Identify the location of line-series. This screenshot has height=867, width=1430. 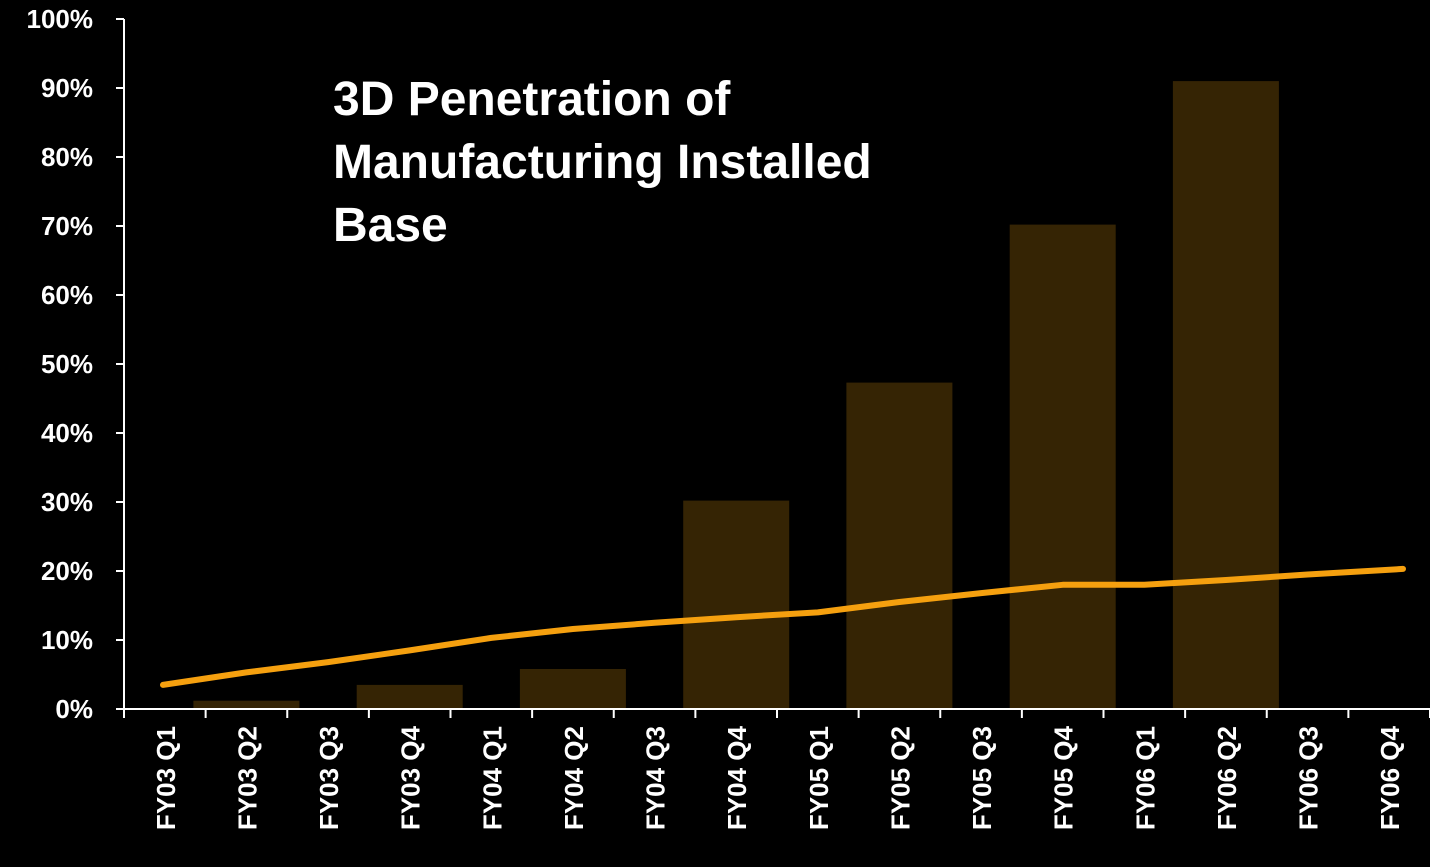
(783, 626).